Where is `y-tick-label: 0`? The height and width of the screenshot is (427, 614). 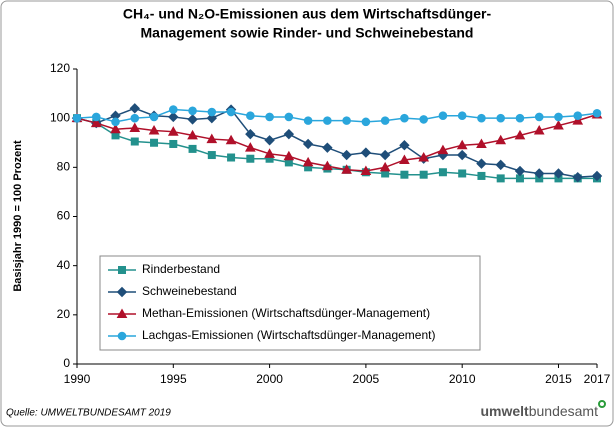 y-tick-label: 0 is located at coordinates (66, 363).